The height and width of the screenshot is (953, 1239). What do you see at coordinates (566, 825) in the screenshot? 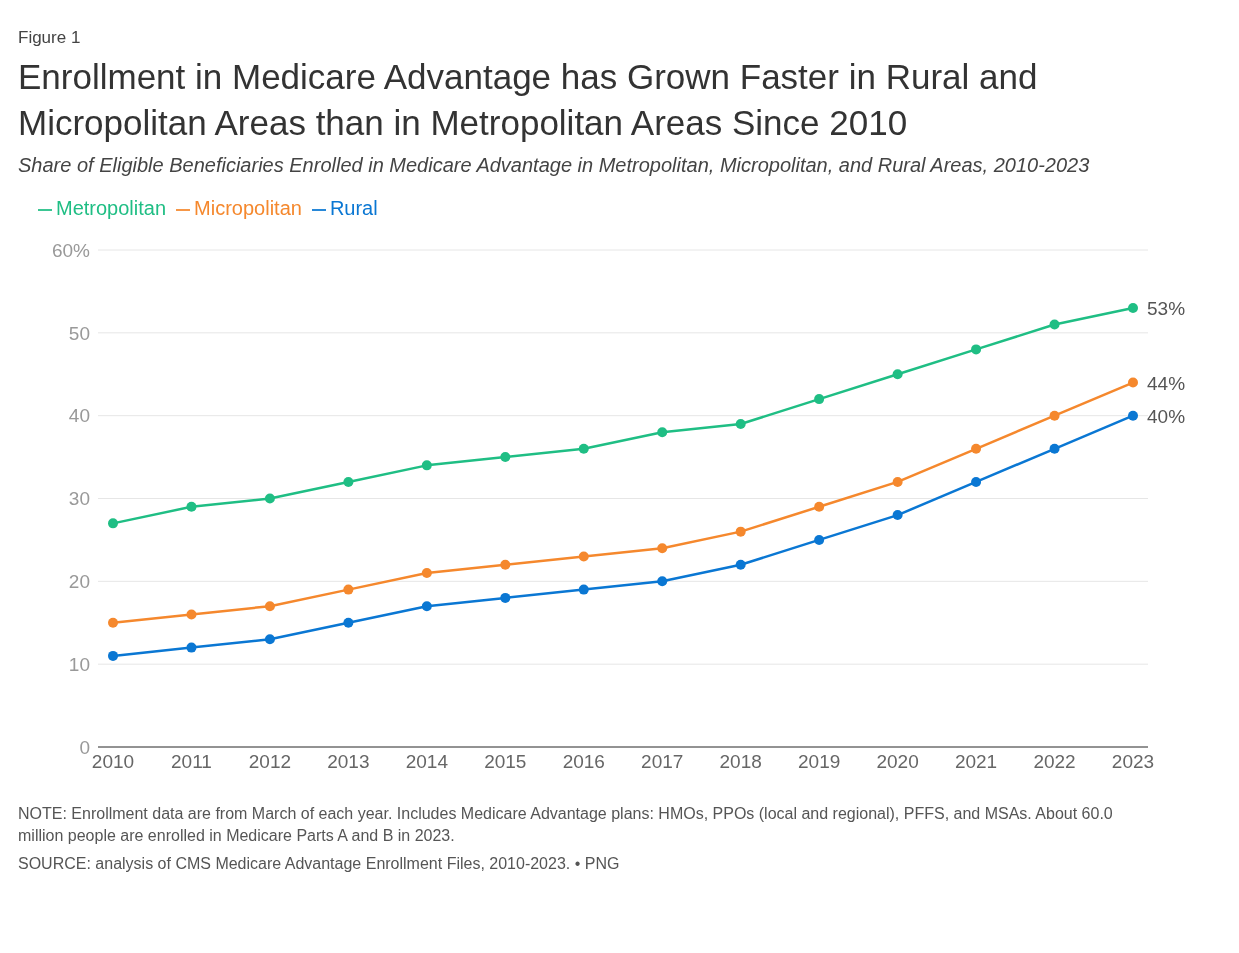
I see `text: NOTE: Enrollment data are from March of each year. Includes Medicare Advantage plans: HMOs, PPOs (local and regional), PFFS, and MSAs. About 60.0 million people are enrolled in Medicare Parts A and B in 2023.` at bounding box center [566, 825].